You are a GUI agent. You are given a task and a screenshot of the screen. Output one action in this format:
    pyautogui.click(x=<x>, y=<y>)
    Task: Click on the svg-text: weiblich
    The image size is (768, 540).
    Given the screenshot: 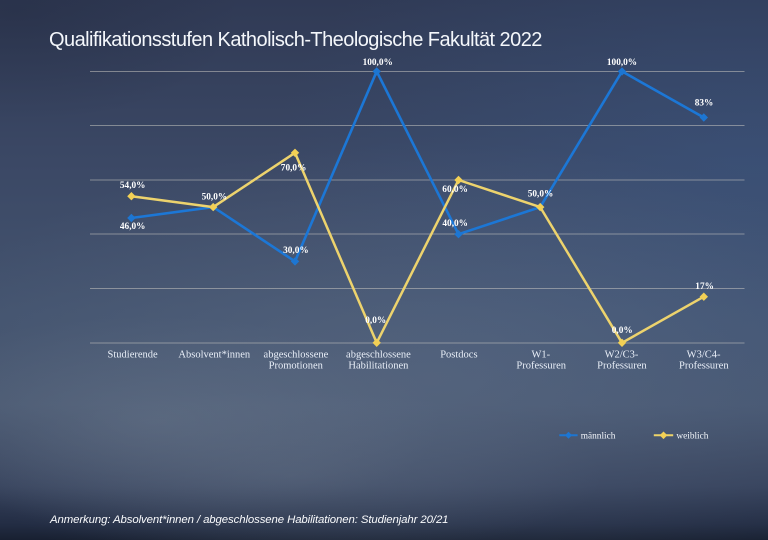 What is the action you would take?
    pyautogui.click(x=692, y=436)
    